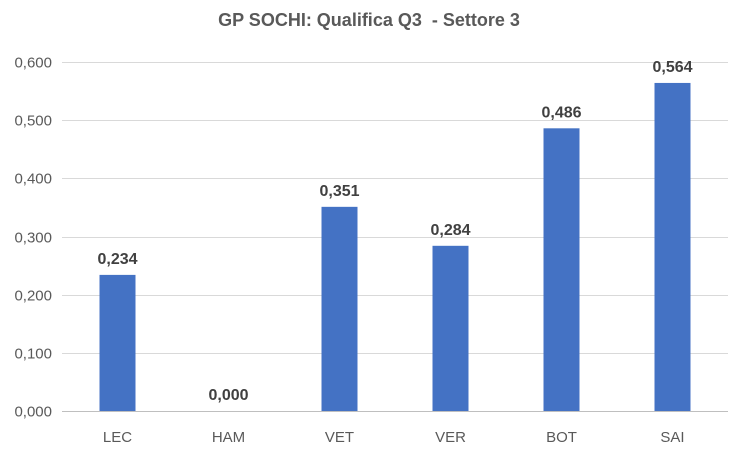  Describe the element at coordinates (450, 328) in the screenshot. I see `bar-ver` at that location.